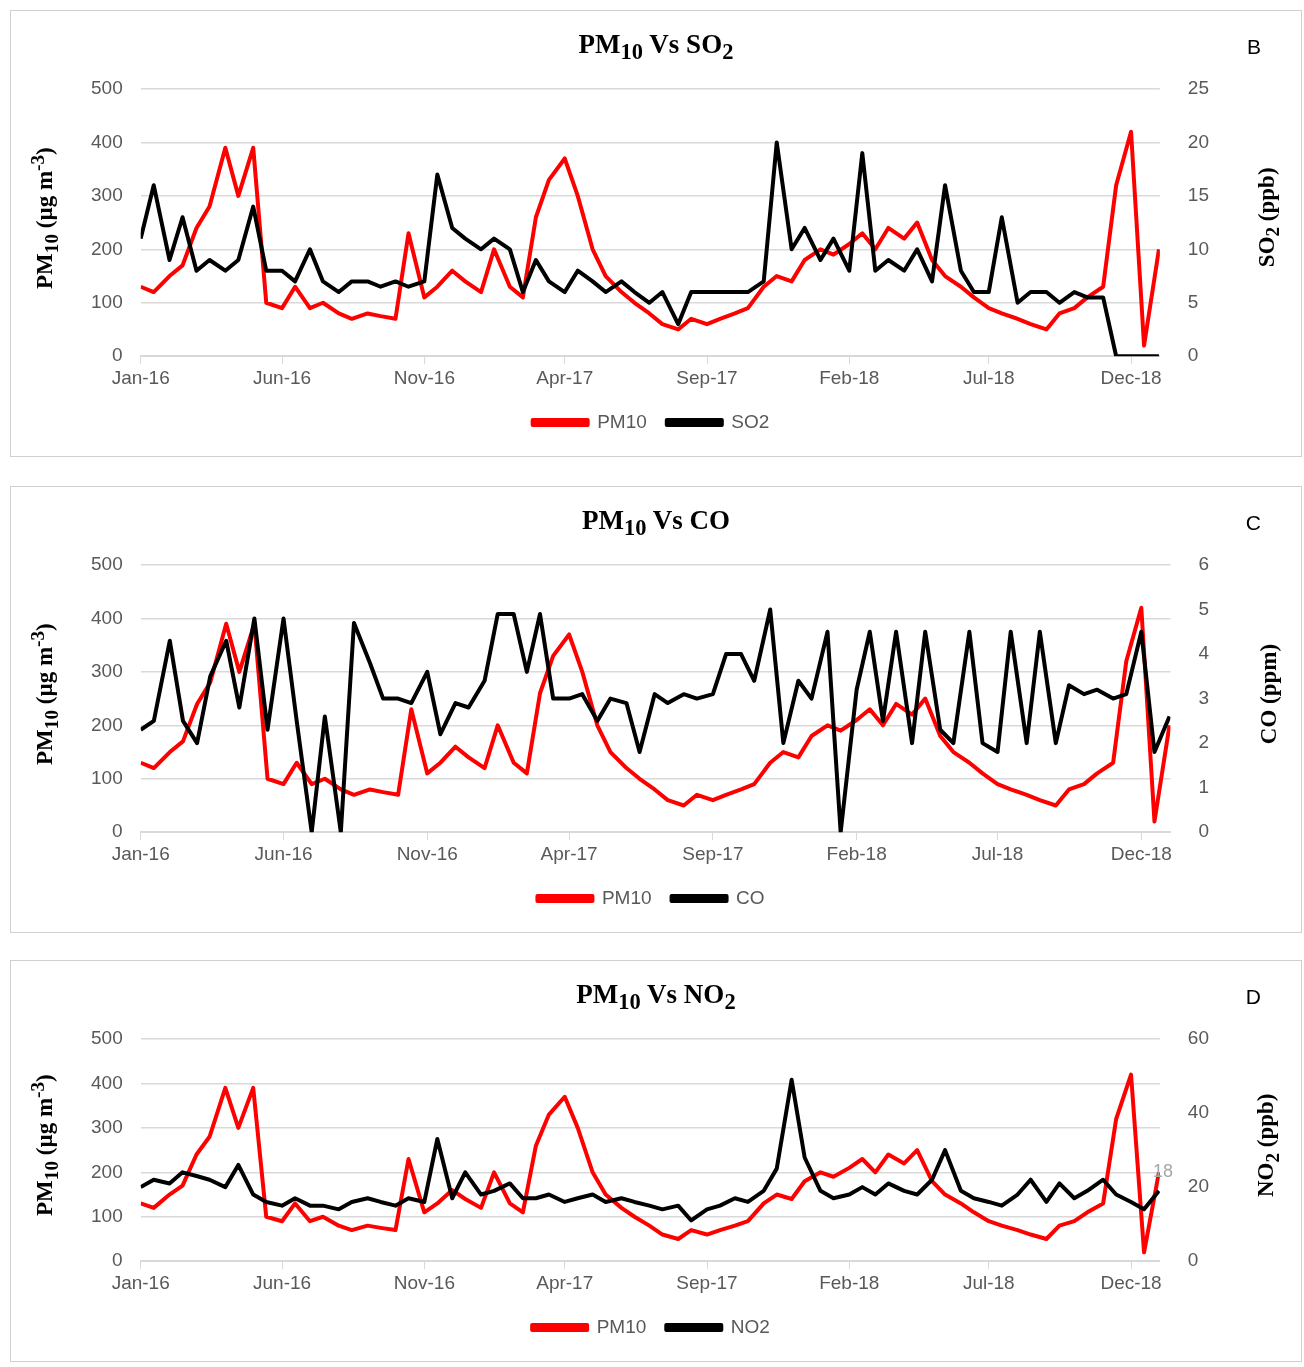 The height and width of the screenshot is (1367, 1304). I want to click on chart-title: PM$_{10}$ Vs NO$_{2}$, so click(656, 997).